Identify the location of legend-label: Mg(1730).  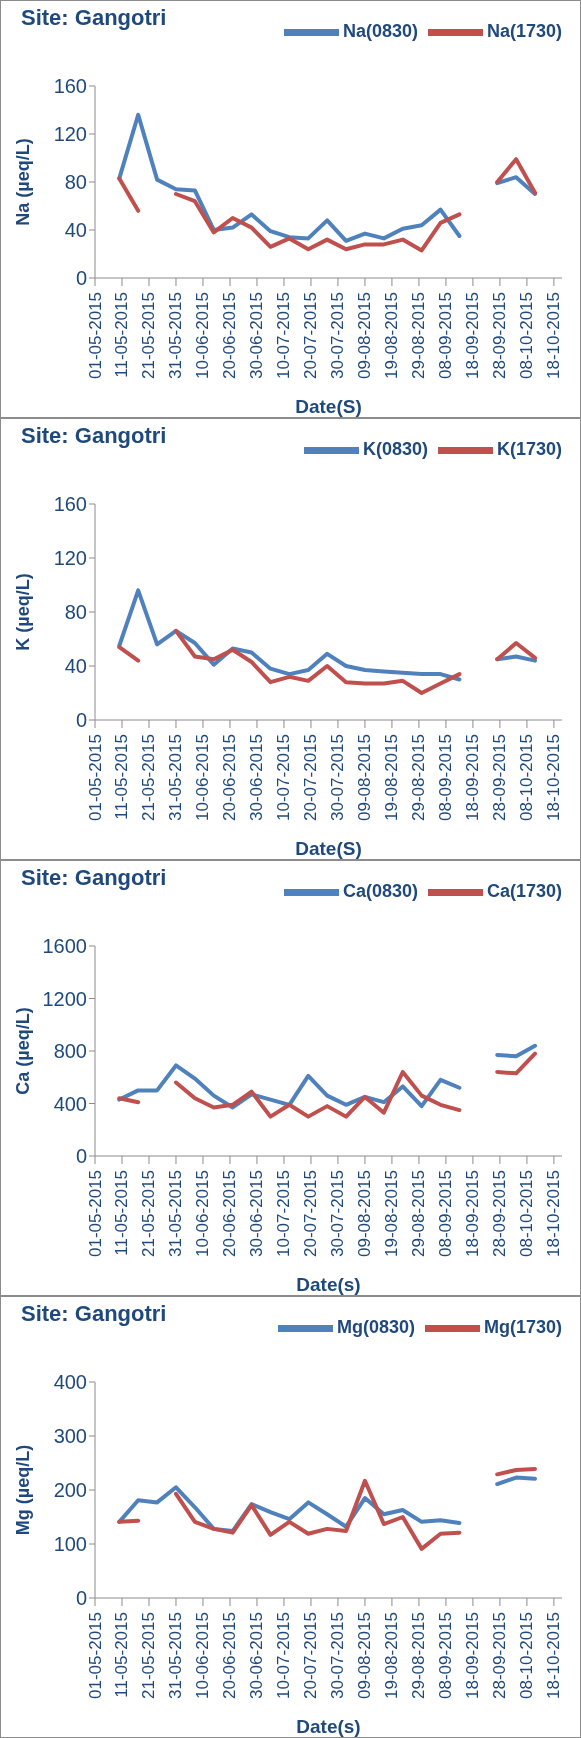
(522, 1327).